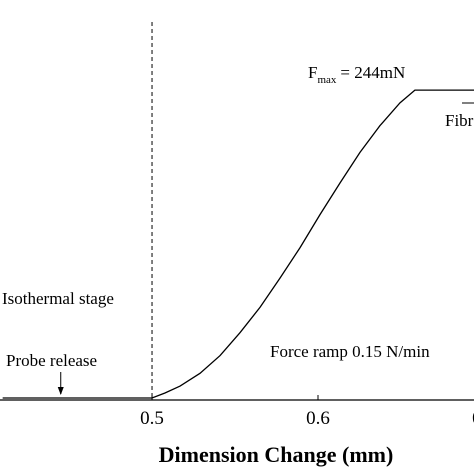  What do you see at coordinates (473, 418) in the screenshot?
I see `x-tick-label: 0.7` at bounding box center [473, 418].